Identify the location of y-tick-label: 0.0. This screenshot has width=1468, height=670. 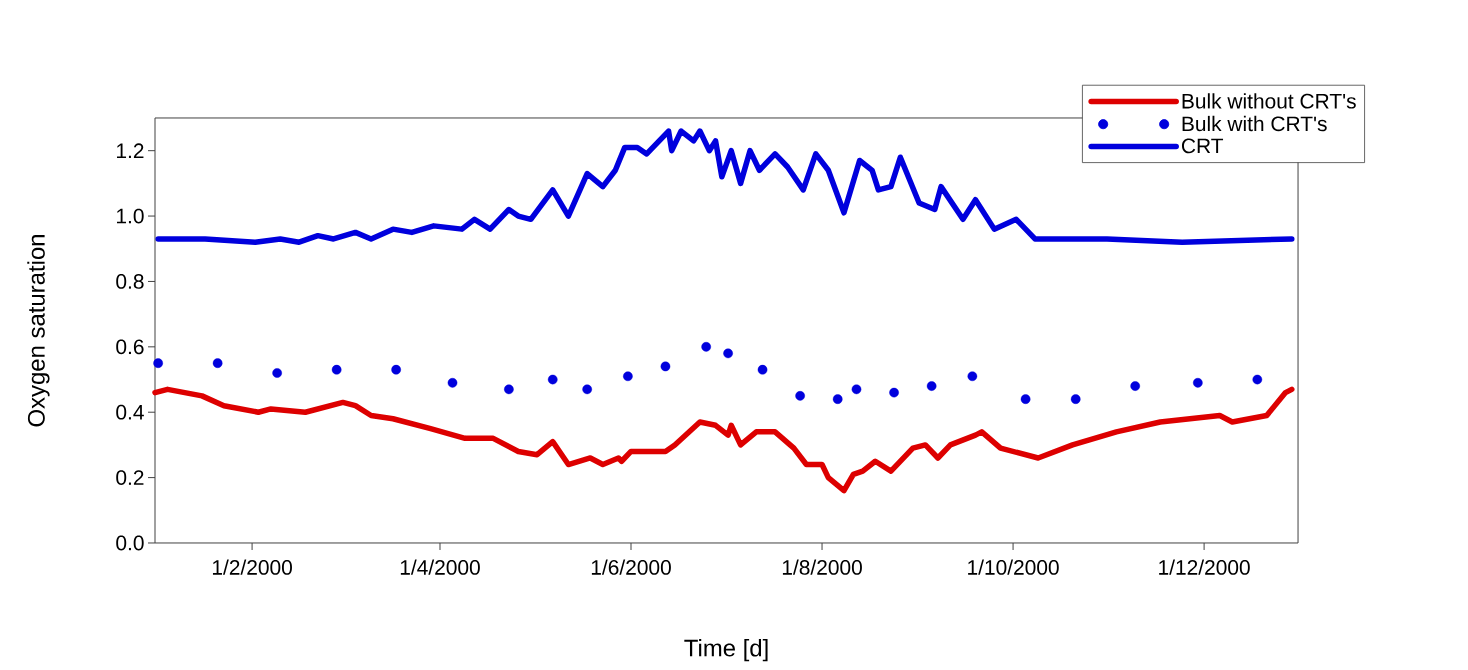
(130, 543).